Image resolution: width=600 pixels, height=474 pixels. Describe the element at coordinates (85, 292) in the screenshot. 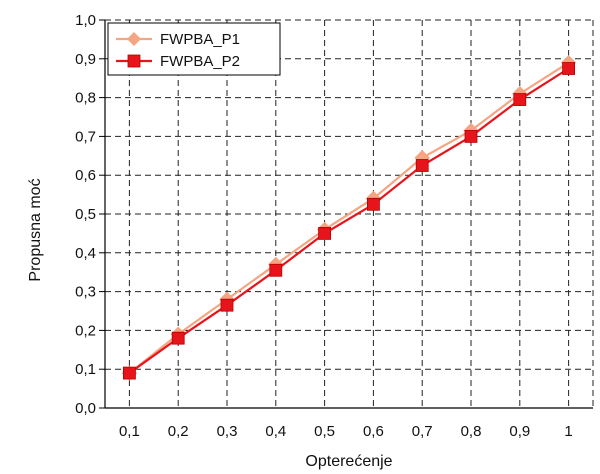

I see `y-tick-label: 0,3` at that location.